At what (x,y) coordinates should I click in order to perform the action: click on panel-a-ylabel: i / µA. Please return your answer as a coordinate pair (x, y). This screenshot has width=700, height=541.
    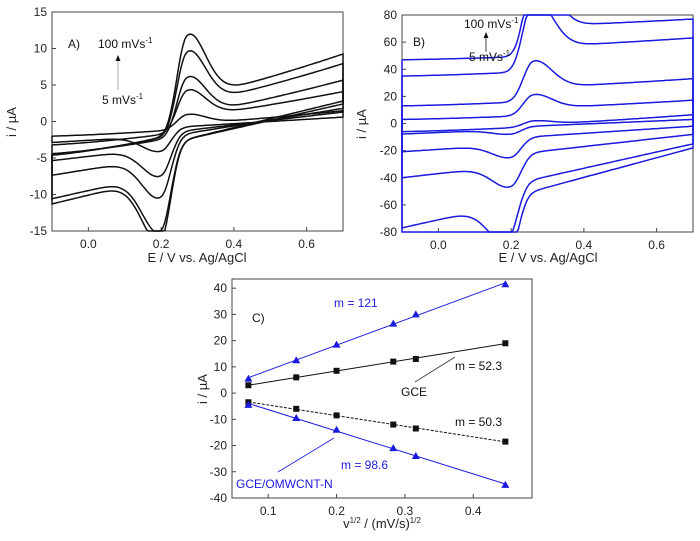
    Looking at the image, I should click on (11, 122).